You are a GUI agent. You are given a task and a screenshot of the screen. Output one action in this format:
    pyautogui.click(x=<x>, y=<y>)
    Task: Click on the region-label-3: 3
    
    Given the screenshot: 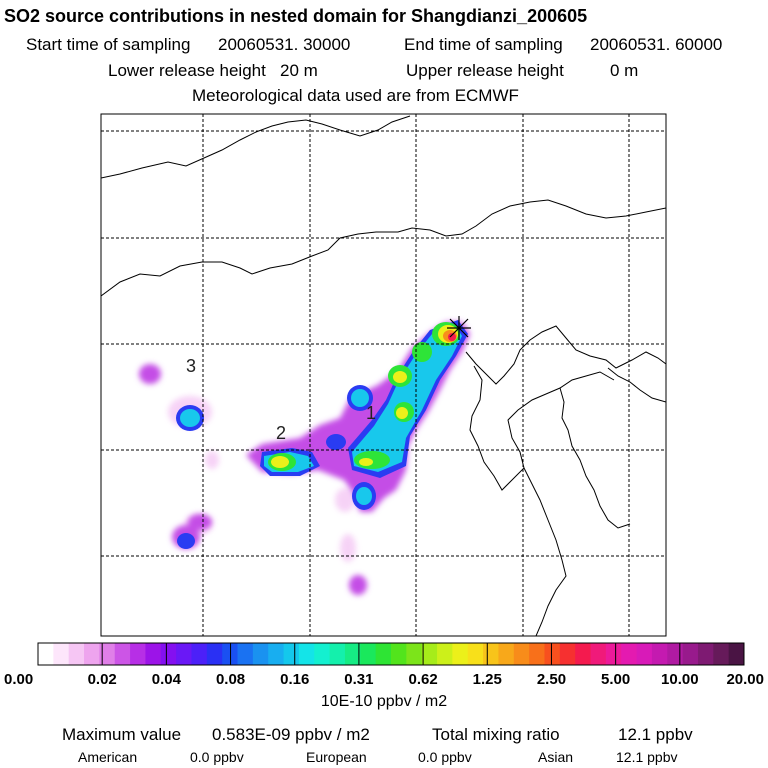 What is the action you would take?
    pyautogui.click(x=191, y=366)
    